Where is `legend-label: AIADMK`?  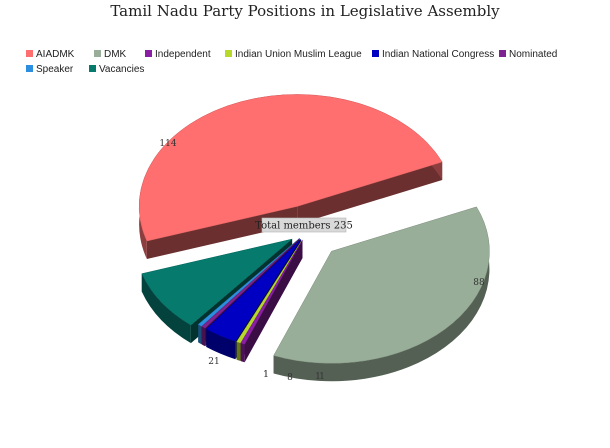
legend-label: AIADMK is located at coordinates (55, 54).